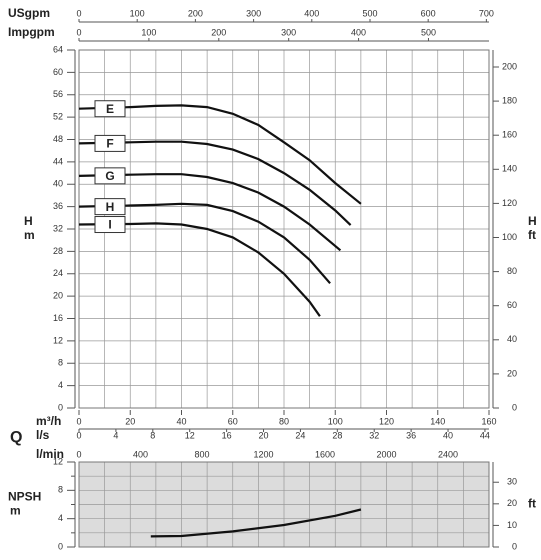 The image size is (541, 560). What do you see at coordinates (152, 435) in the screenshot?
I see `x-tick-label: 8` at bounding box center [152, 435].